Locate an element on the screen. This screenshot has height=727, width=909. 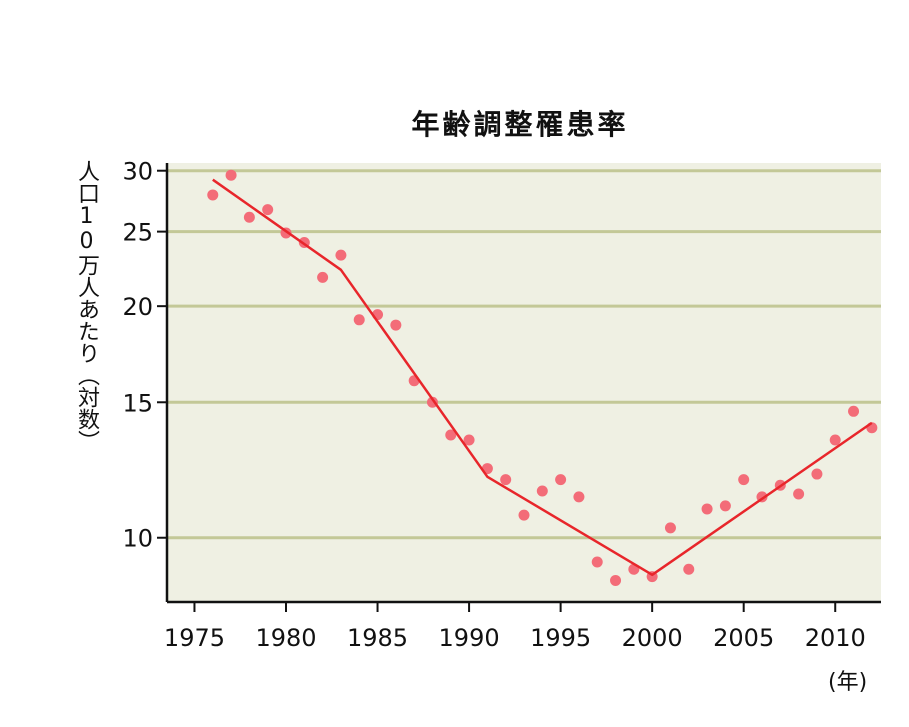
x-tick-label: 2005 is located at coordinates (743, 638).